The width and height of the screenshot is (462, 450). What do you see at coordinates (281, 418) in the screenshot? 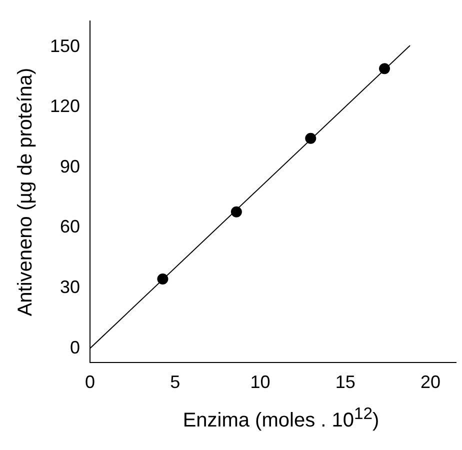
I see `x-axis-title: Enzima (moles . 10$^{12}$)` at bounding box center [281, 418].